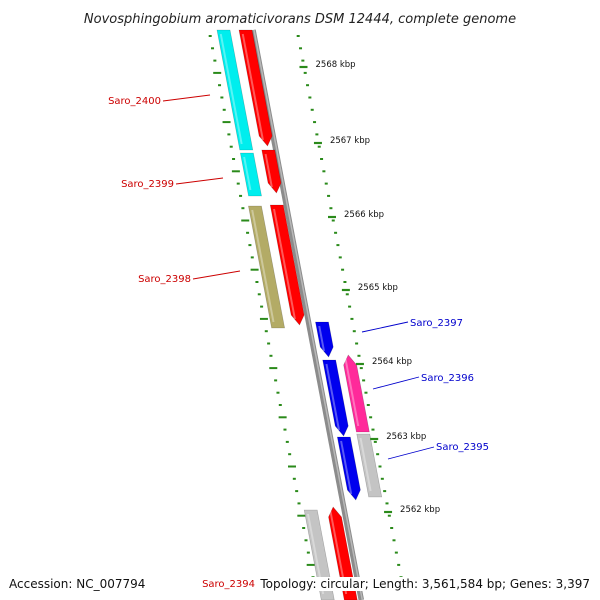  I want to click on gene-label: Saro_2399, so click(147, 184).